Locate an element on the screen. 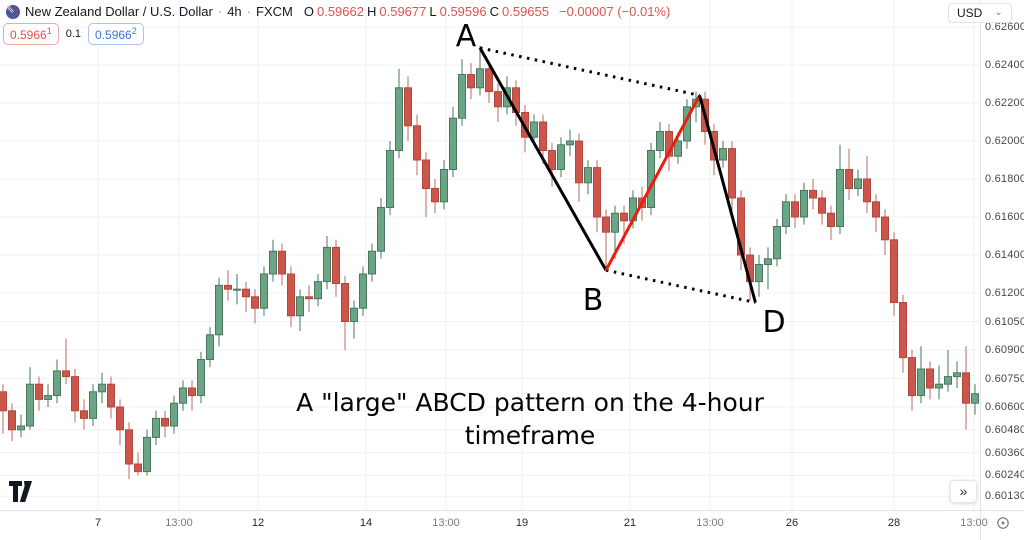 Image resolution: width=1024 pixels, height=540 pixels. bid-pip-digit: 1 is located at coordinates (49, 31).